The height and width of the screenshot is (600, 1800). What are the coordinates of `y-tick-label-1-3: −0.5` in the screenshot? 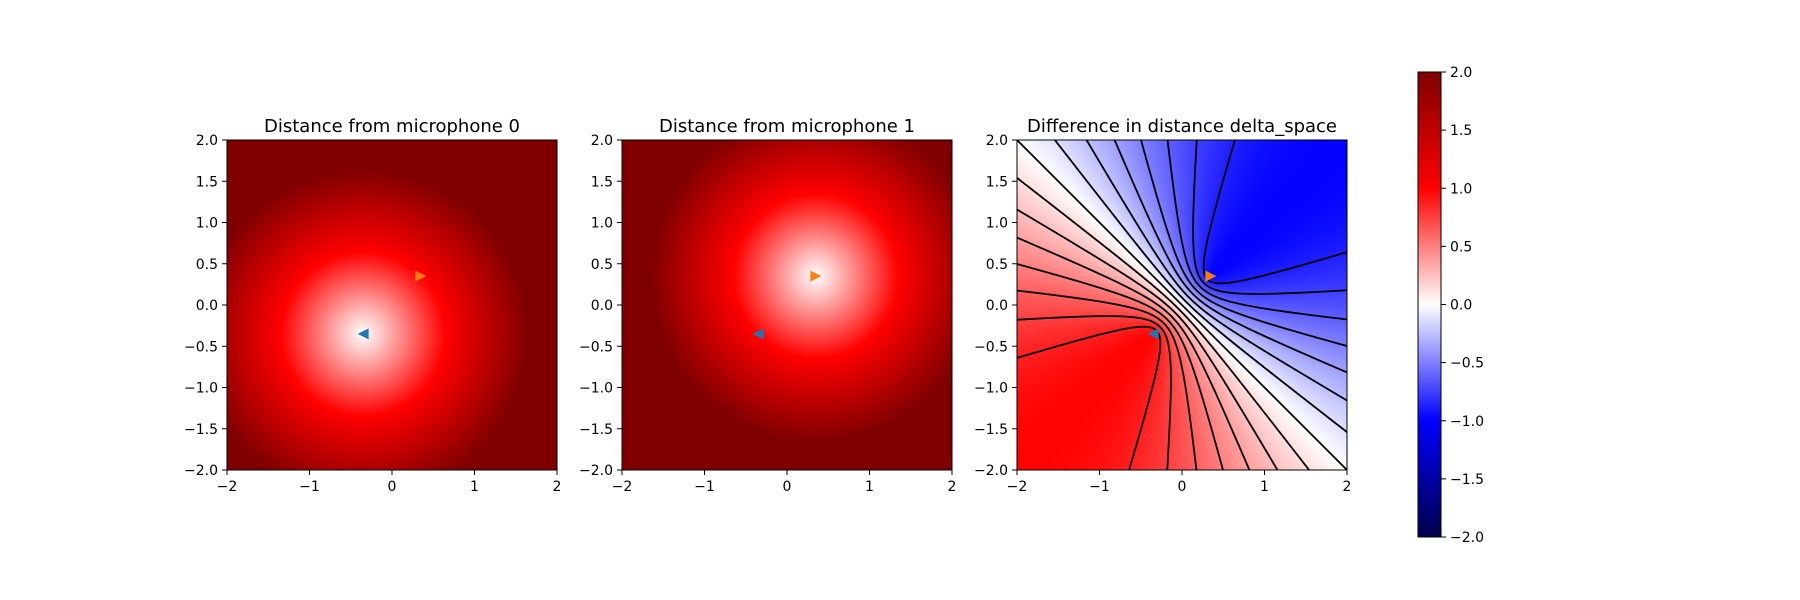 It's located at (596, 347).